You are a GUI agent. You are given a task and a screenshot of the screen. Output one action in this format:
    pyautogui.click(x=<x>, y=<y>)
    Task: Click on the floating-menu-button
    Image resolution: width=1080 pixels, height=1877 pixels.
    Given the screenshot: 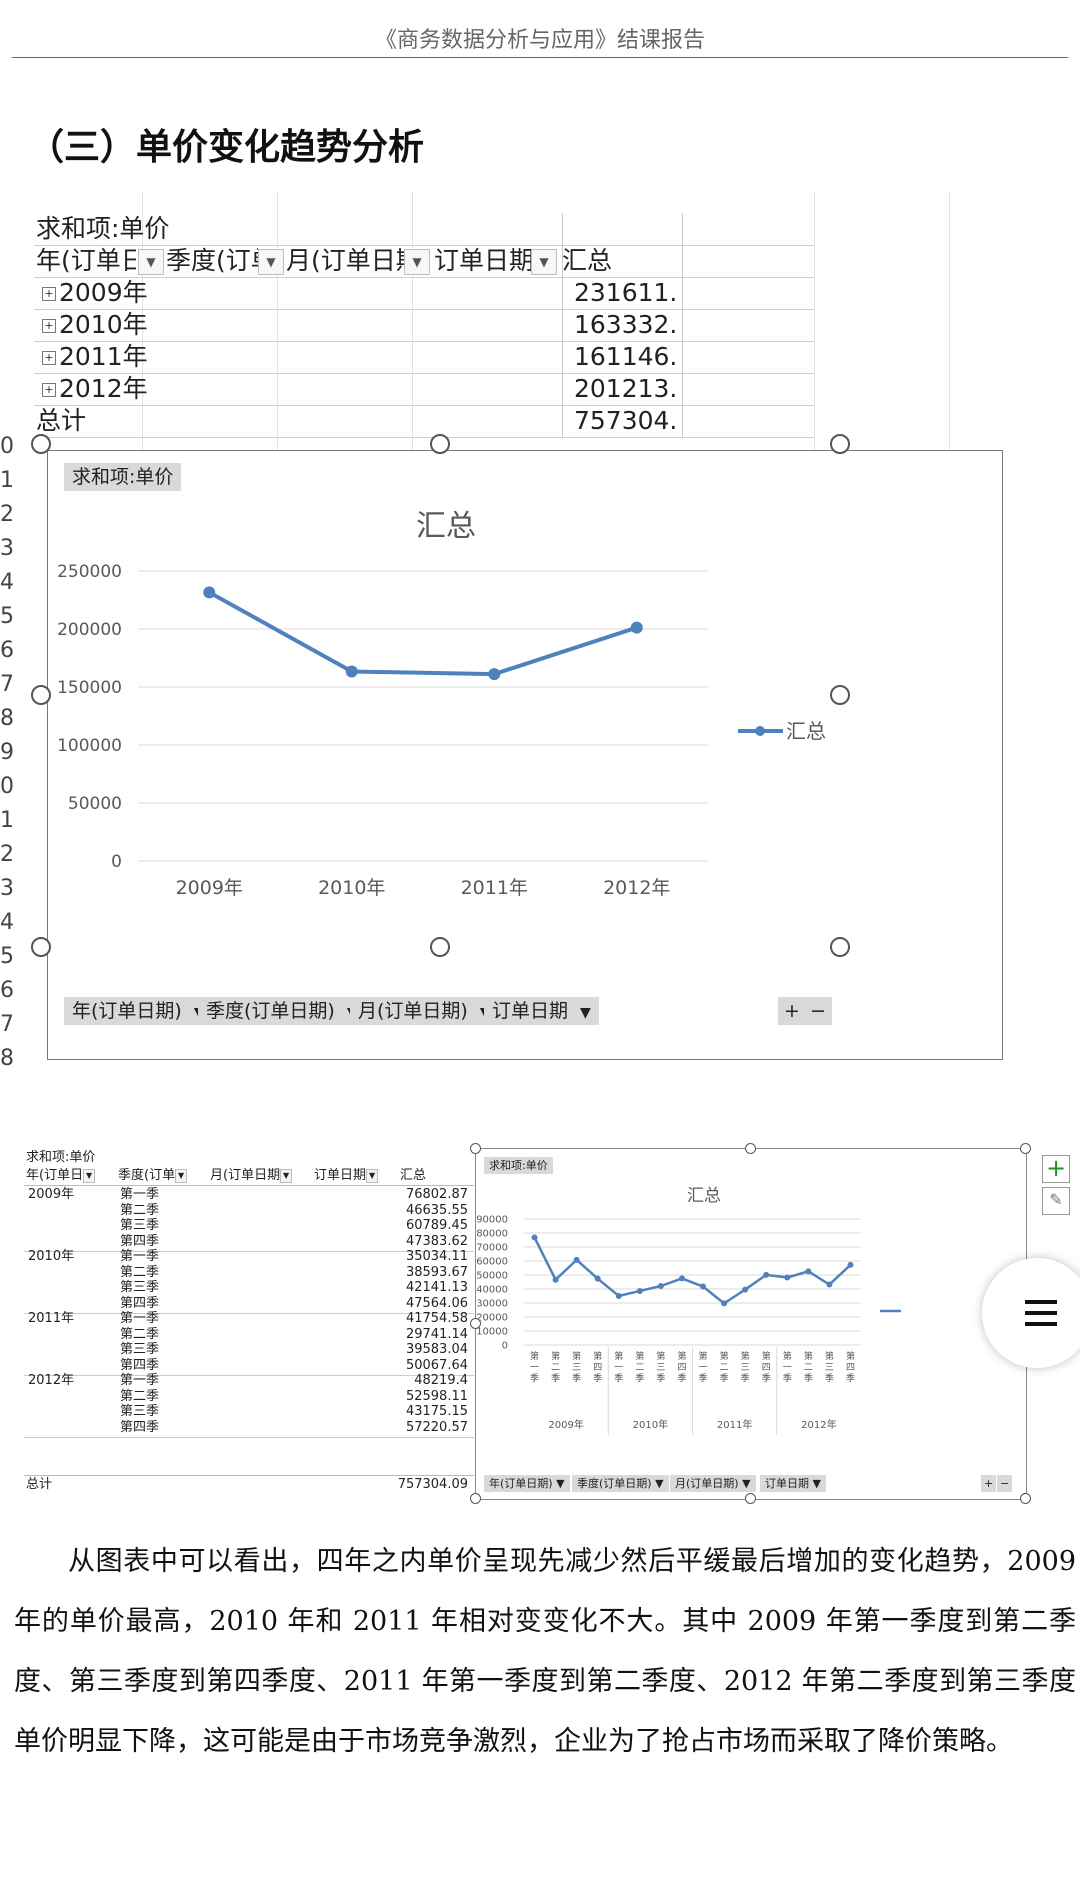 What is the action you would take?
    pyautogui.click(x=1031, y=1313)
    